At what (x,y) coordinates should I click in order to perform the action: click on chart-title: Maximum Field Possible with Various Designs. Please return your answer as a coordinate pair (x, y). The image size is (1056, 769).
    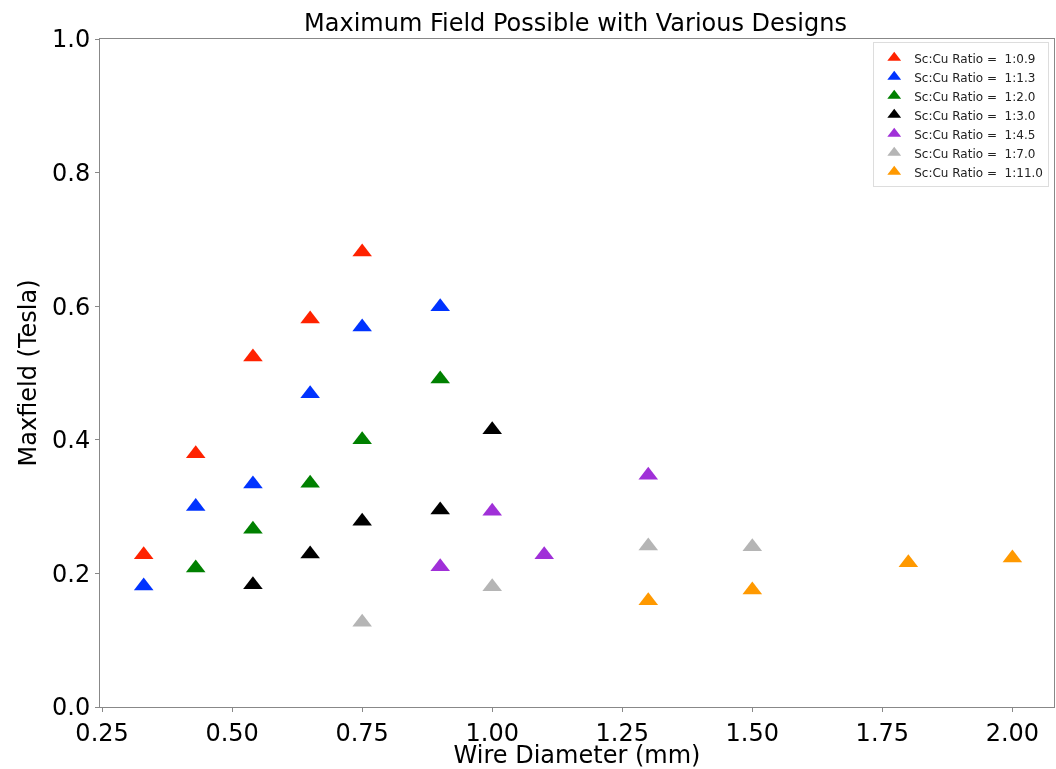
    Looking at the image, I should click on (575, 22).